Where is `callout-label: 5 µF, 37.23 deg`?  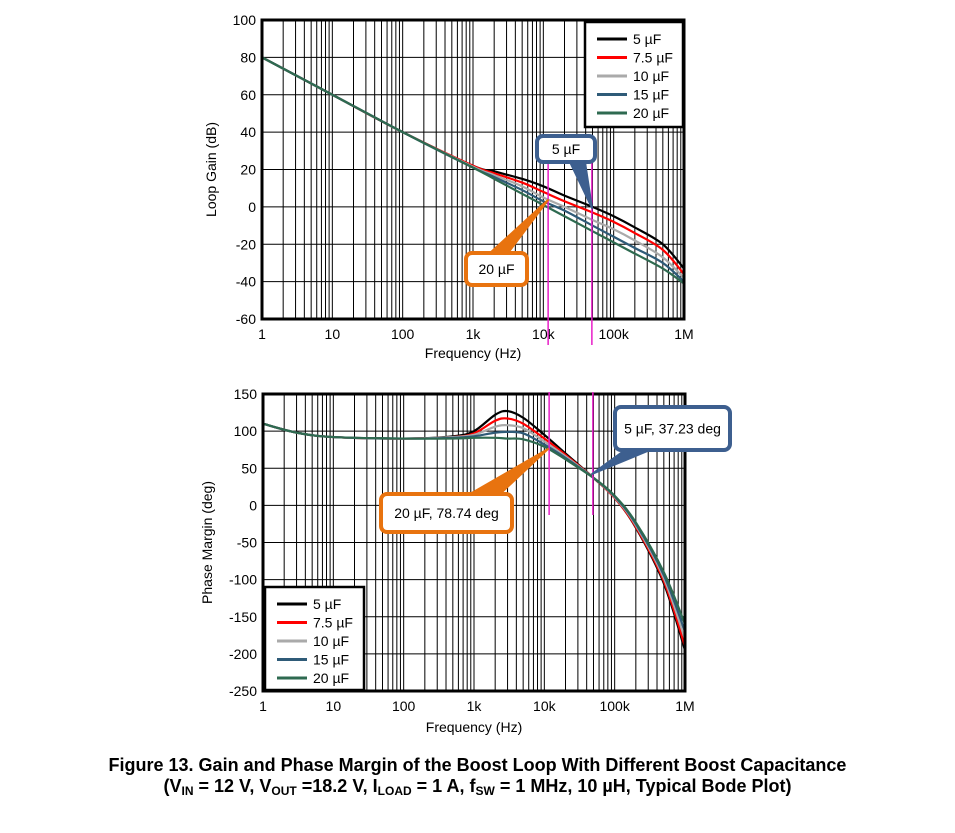 callout-label: 5 µF, 37.23 deg is located at coordinates (672, 429).